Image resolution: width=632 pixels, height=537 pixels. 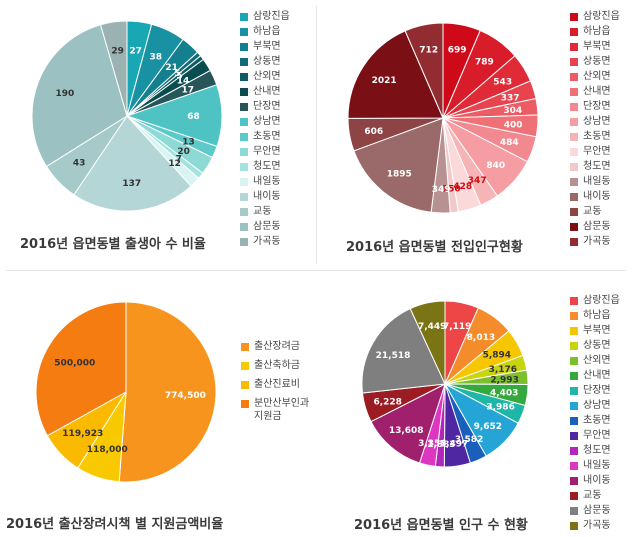 I want to click on data-label-15: 21,518, so click(x=393, y=356).